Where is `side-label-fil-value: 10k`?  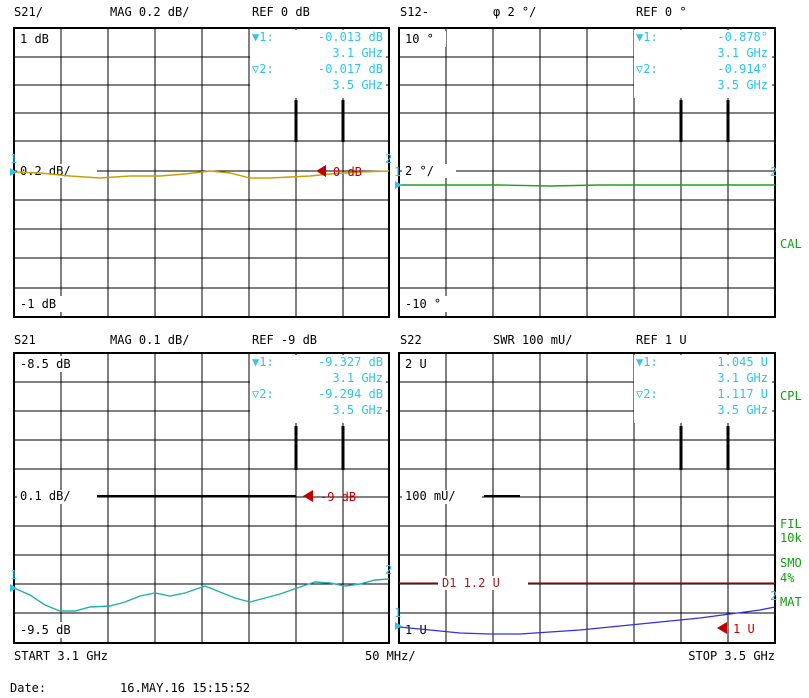
side-label-fil-value: 10k is located at coordinates (791, 538).